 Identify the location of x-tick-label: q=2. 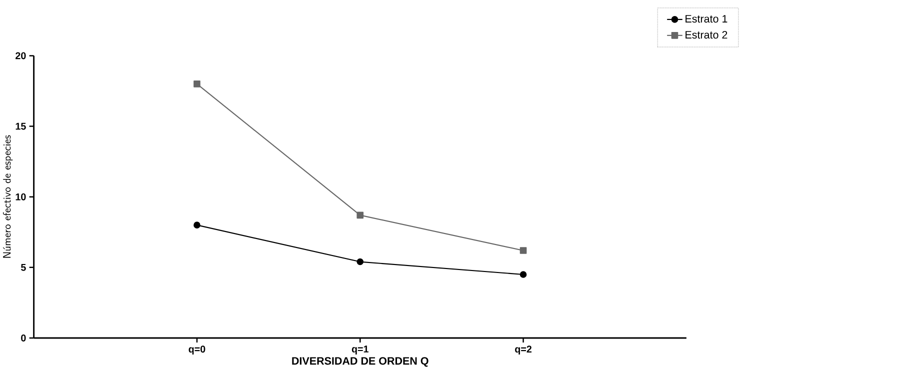
(523, 350).